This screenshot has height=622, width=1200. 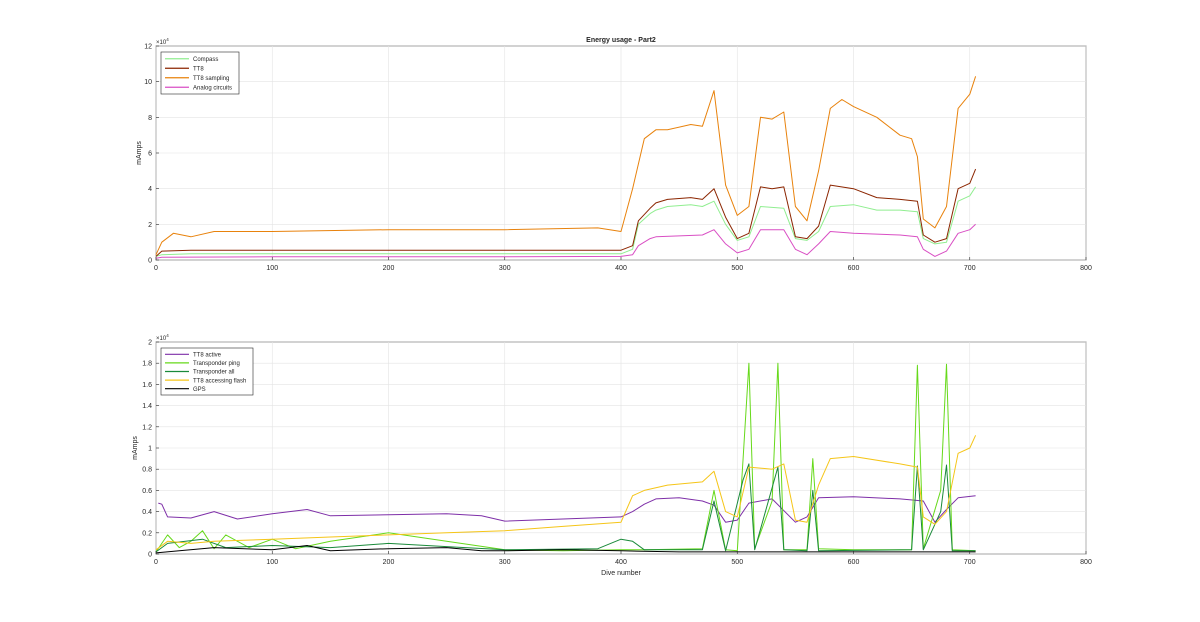 What do you see at coordinates (205, 60) in the screenshot?
I see `legend-label: Compass` at bounding box center [205, 60].